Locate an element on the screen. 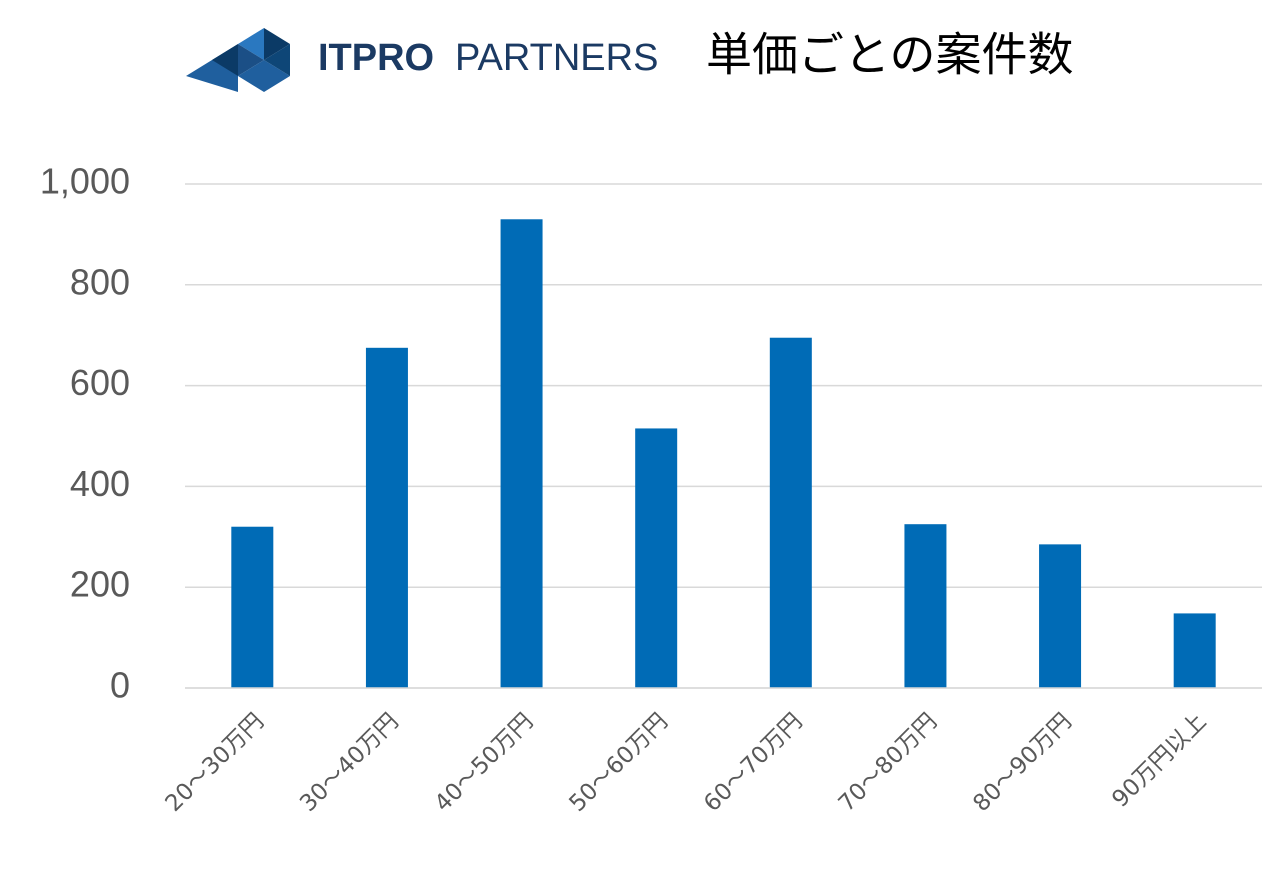 This screenshot has width=1285, height=872. x-tick-label: 80～90万円 is located at coordinates (1022, 762).